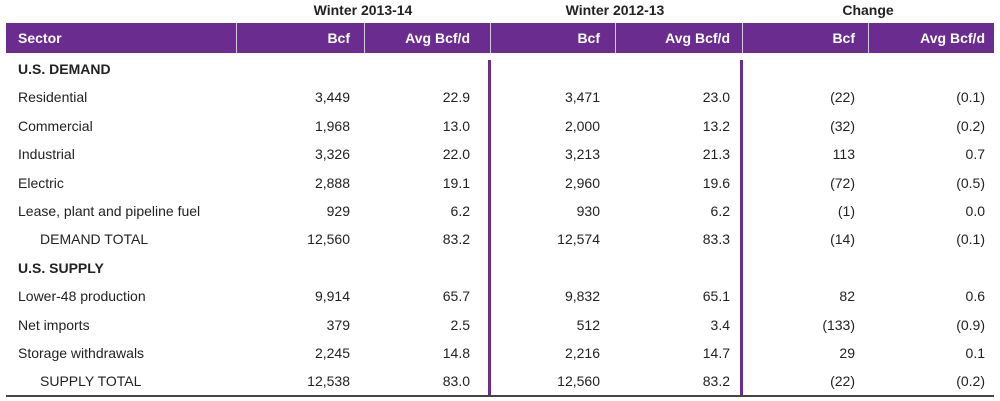  What do you see at coordinates (975, 211) in the screenshot?
I see `cell: 0.0` at bounding box center [975, 211].